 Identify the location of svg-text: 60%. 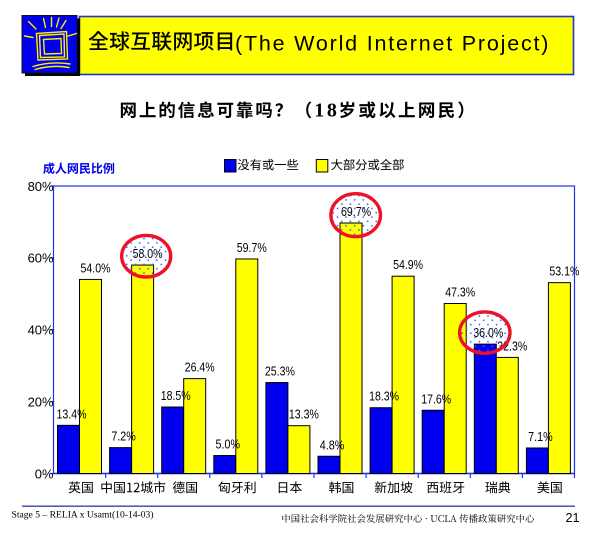
(41, 258).